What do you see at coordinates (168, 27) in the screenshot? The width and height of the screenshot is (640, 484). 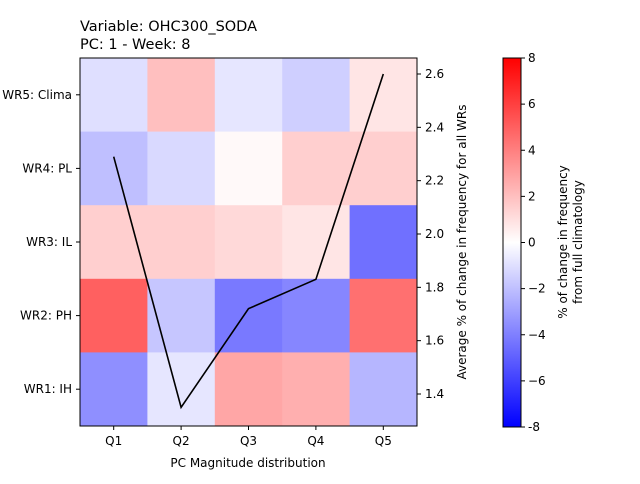 I see `chart-title-line1: Variable: OHC300_SODA` at bounding box center [168, 27].